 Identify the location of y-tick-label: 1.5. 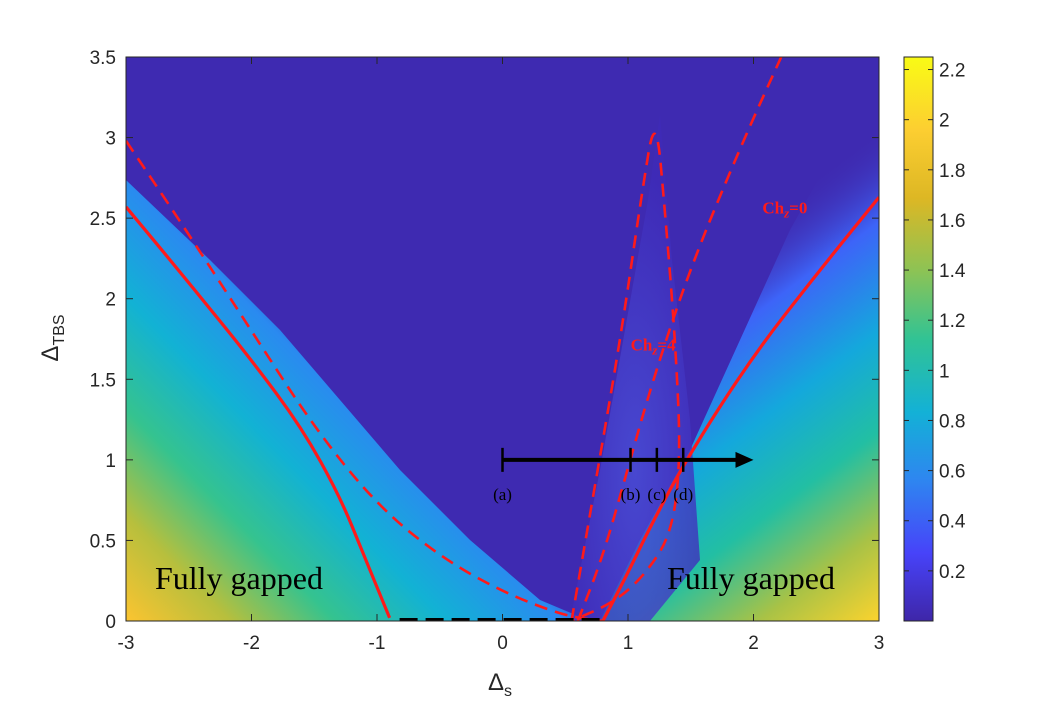
(103, 380).